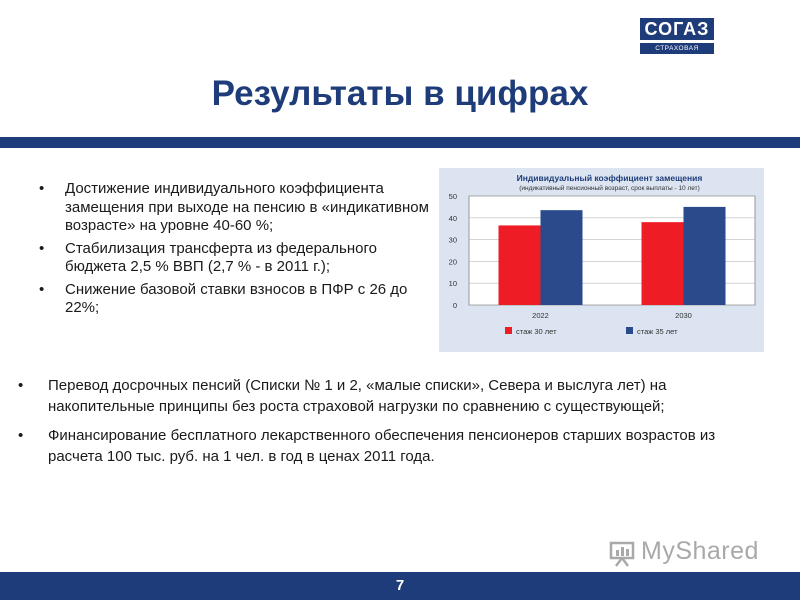  I want to click on bar-staj-30-2030, so click(662, 263).